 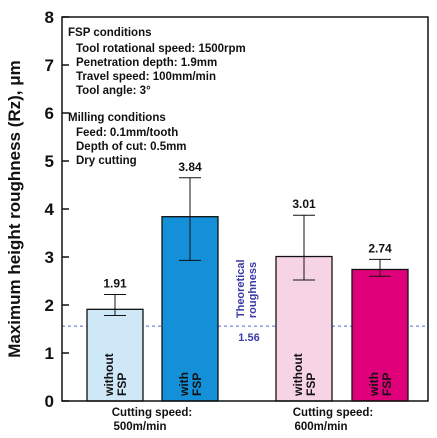 What do you see at coordinates (14, 209) in the screenshot?
I see `y-axis-title: Maximum height roughness (Rz), μm` at bounding box center [14, 209].